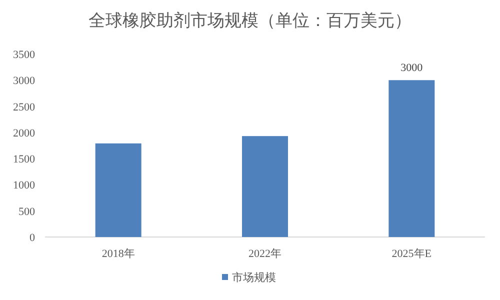 The height and width of the screenshot is (300, 500). I want to click on y-tick-label: 3500, so click(24, 55).